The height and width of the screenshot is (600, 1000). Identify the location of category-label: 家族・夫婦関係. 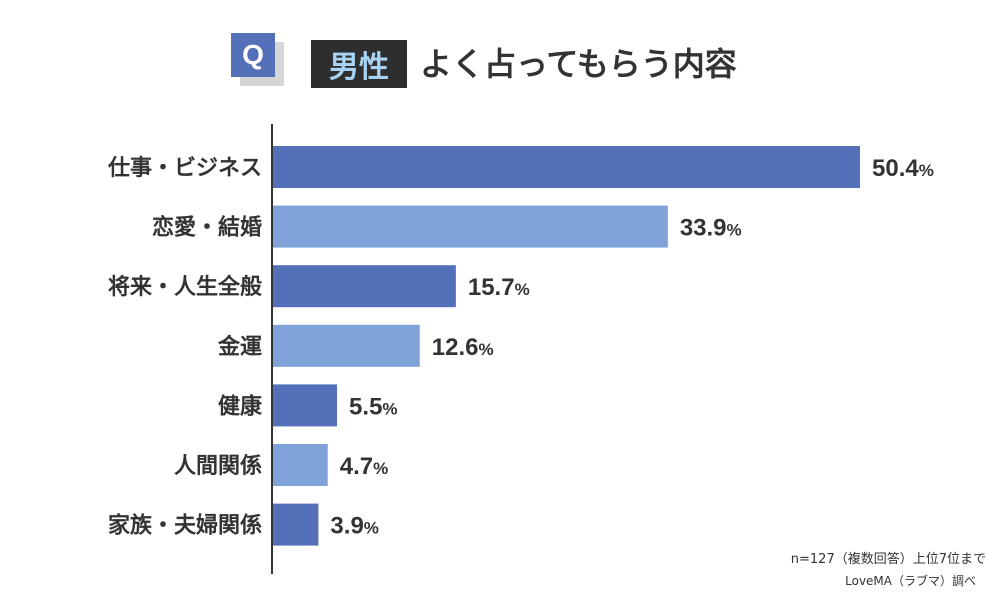
(185, 526).